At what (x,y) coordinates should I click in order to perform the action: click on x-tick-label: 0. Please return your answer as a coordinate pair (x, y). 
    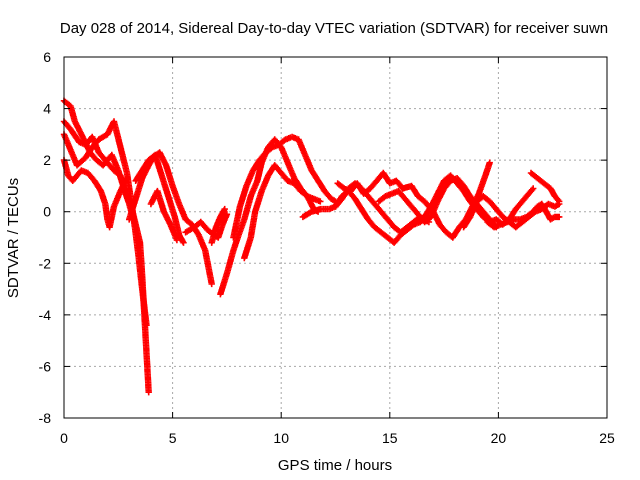
    Looking at the image, I should click on (64, 438).